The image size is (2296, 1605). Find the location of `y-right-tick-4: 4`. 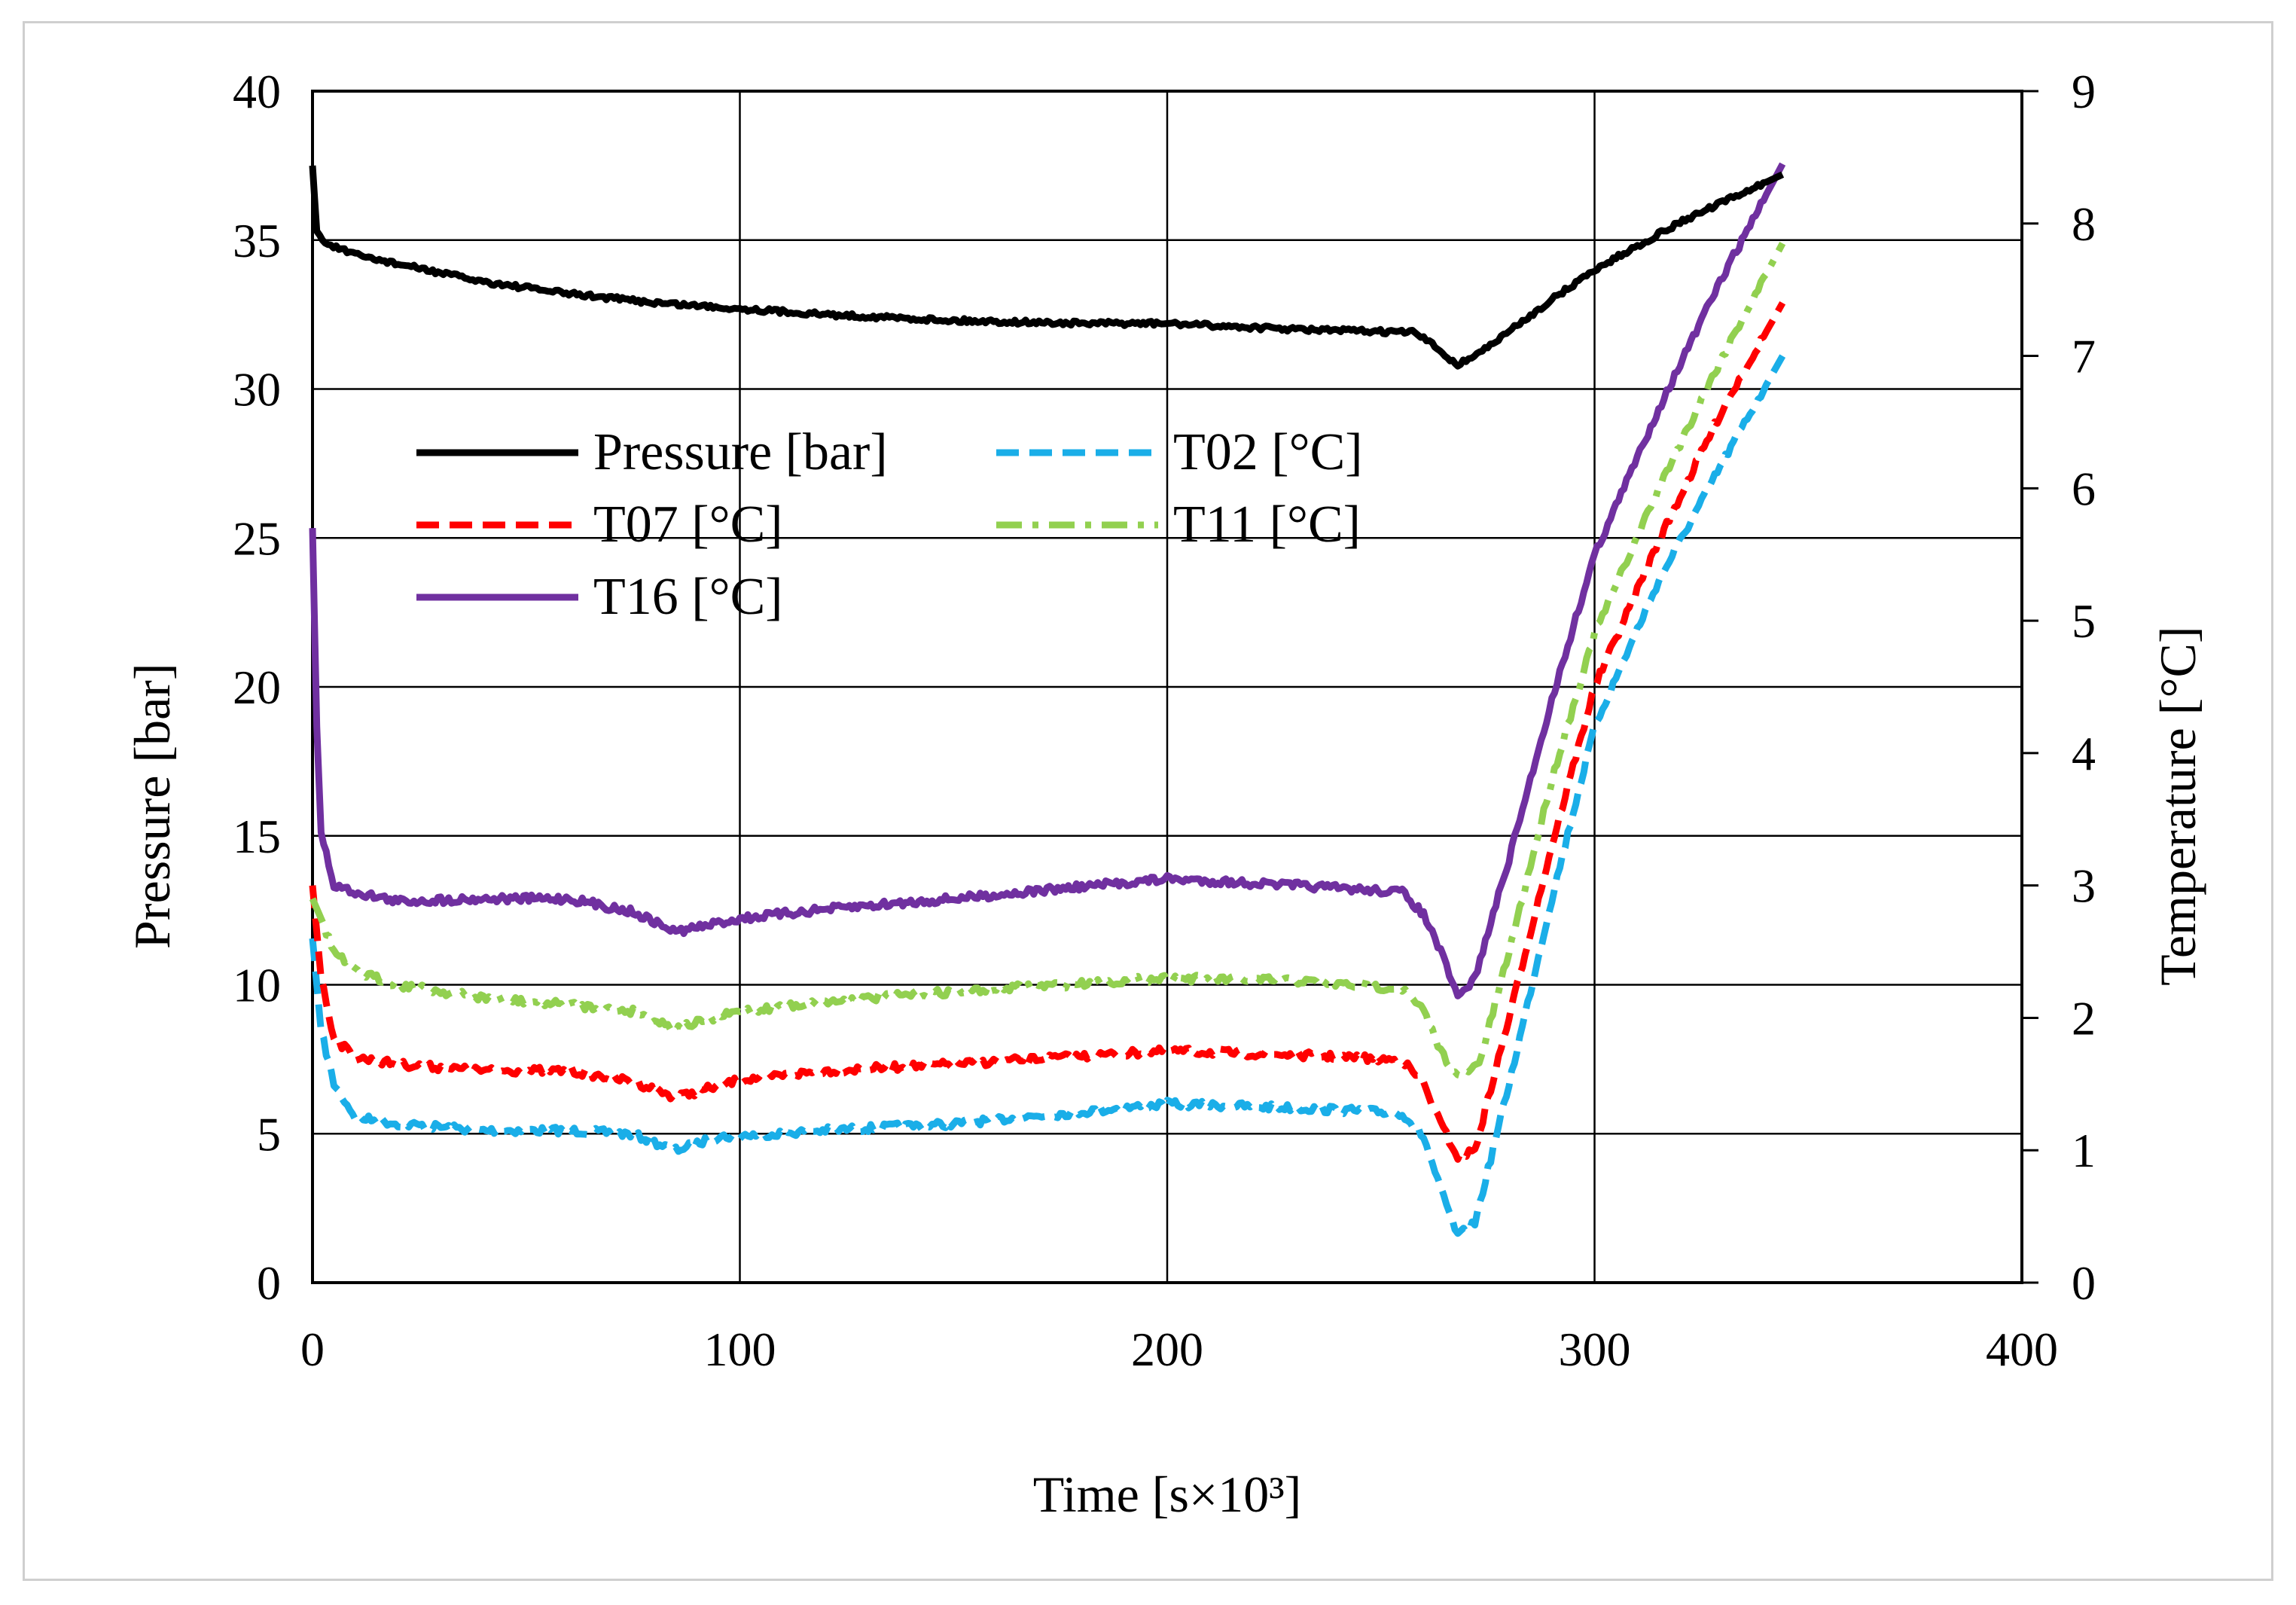

y-right-tick-4: 4 is located at coordinates (2084, 753).